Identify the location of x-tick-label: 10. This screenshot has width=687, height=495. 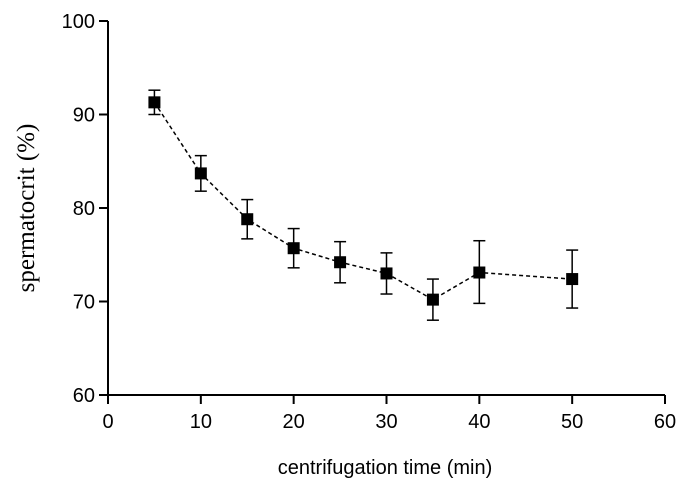
(201, 422).